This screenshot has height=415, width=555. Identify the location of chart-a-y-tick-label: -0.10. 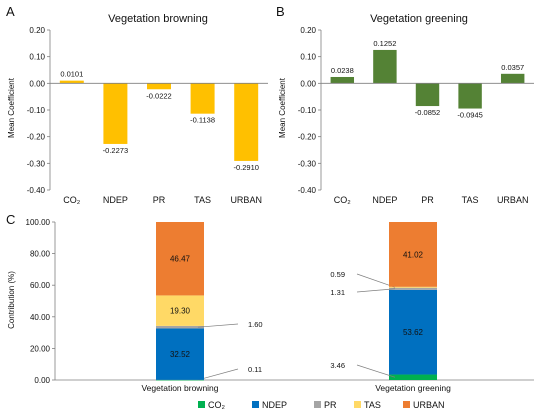
(36, 110).